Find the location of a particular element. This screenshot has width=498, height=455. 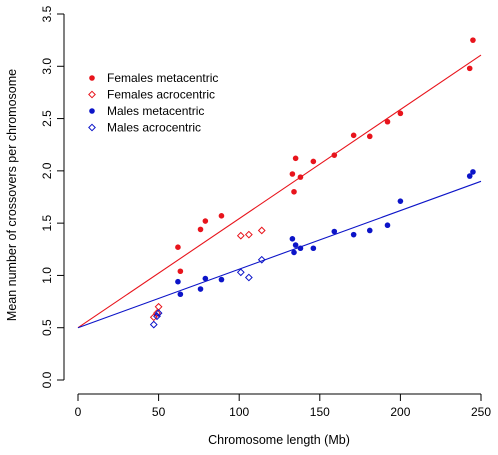

y-tick-label: 1.0 is located at coordinates (47, 275).